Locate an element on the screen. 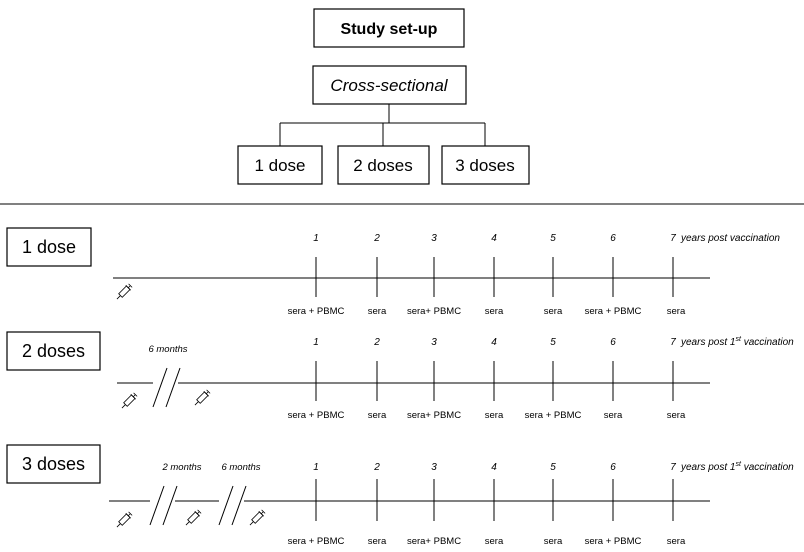  group-label-3: 3 doses is located at coordinates (485, 165).